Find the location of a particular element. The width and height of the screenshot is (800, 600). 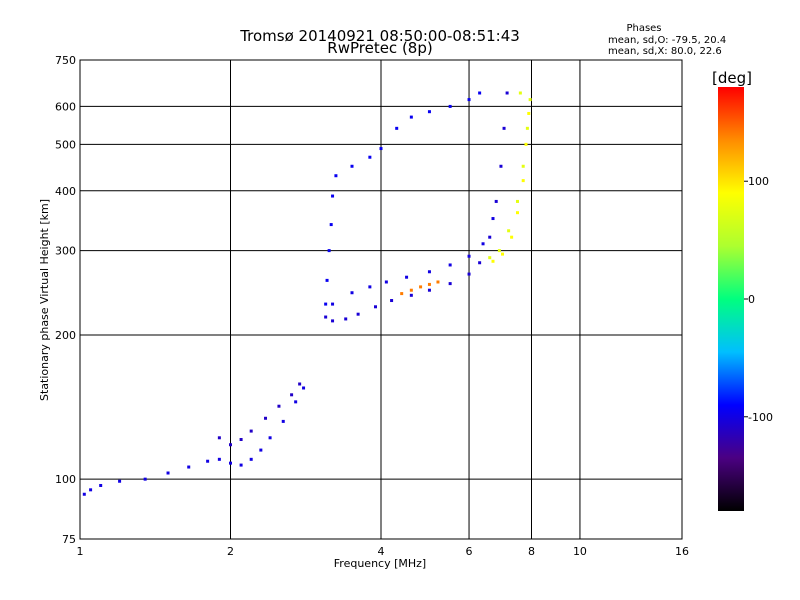

y-tick-label: 200 is located at coordinates (65, 335).